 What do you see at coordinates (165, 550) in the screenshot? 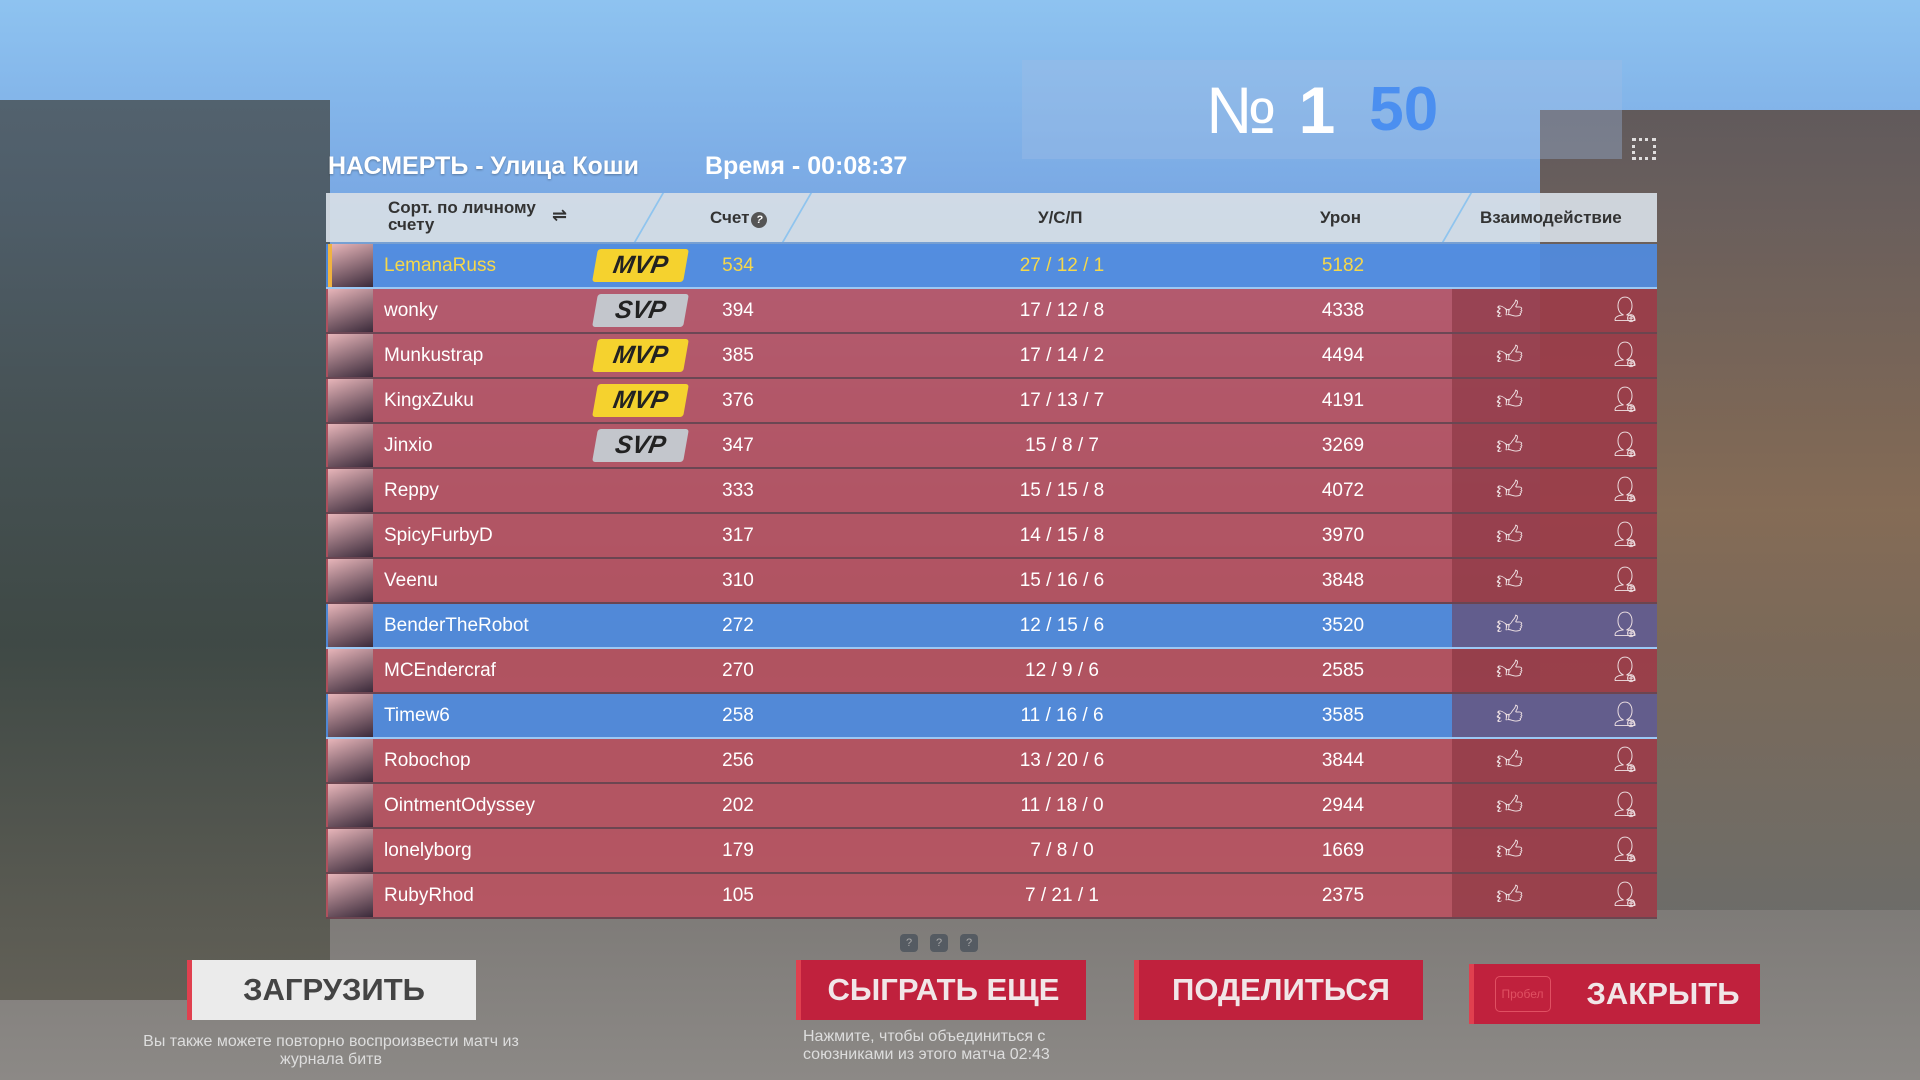
I see `background-left` at bounding box center [165, 550].